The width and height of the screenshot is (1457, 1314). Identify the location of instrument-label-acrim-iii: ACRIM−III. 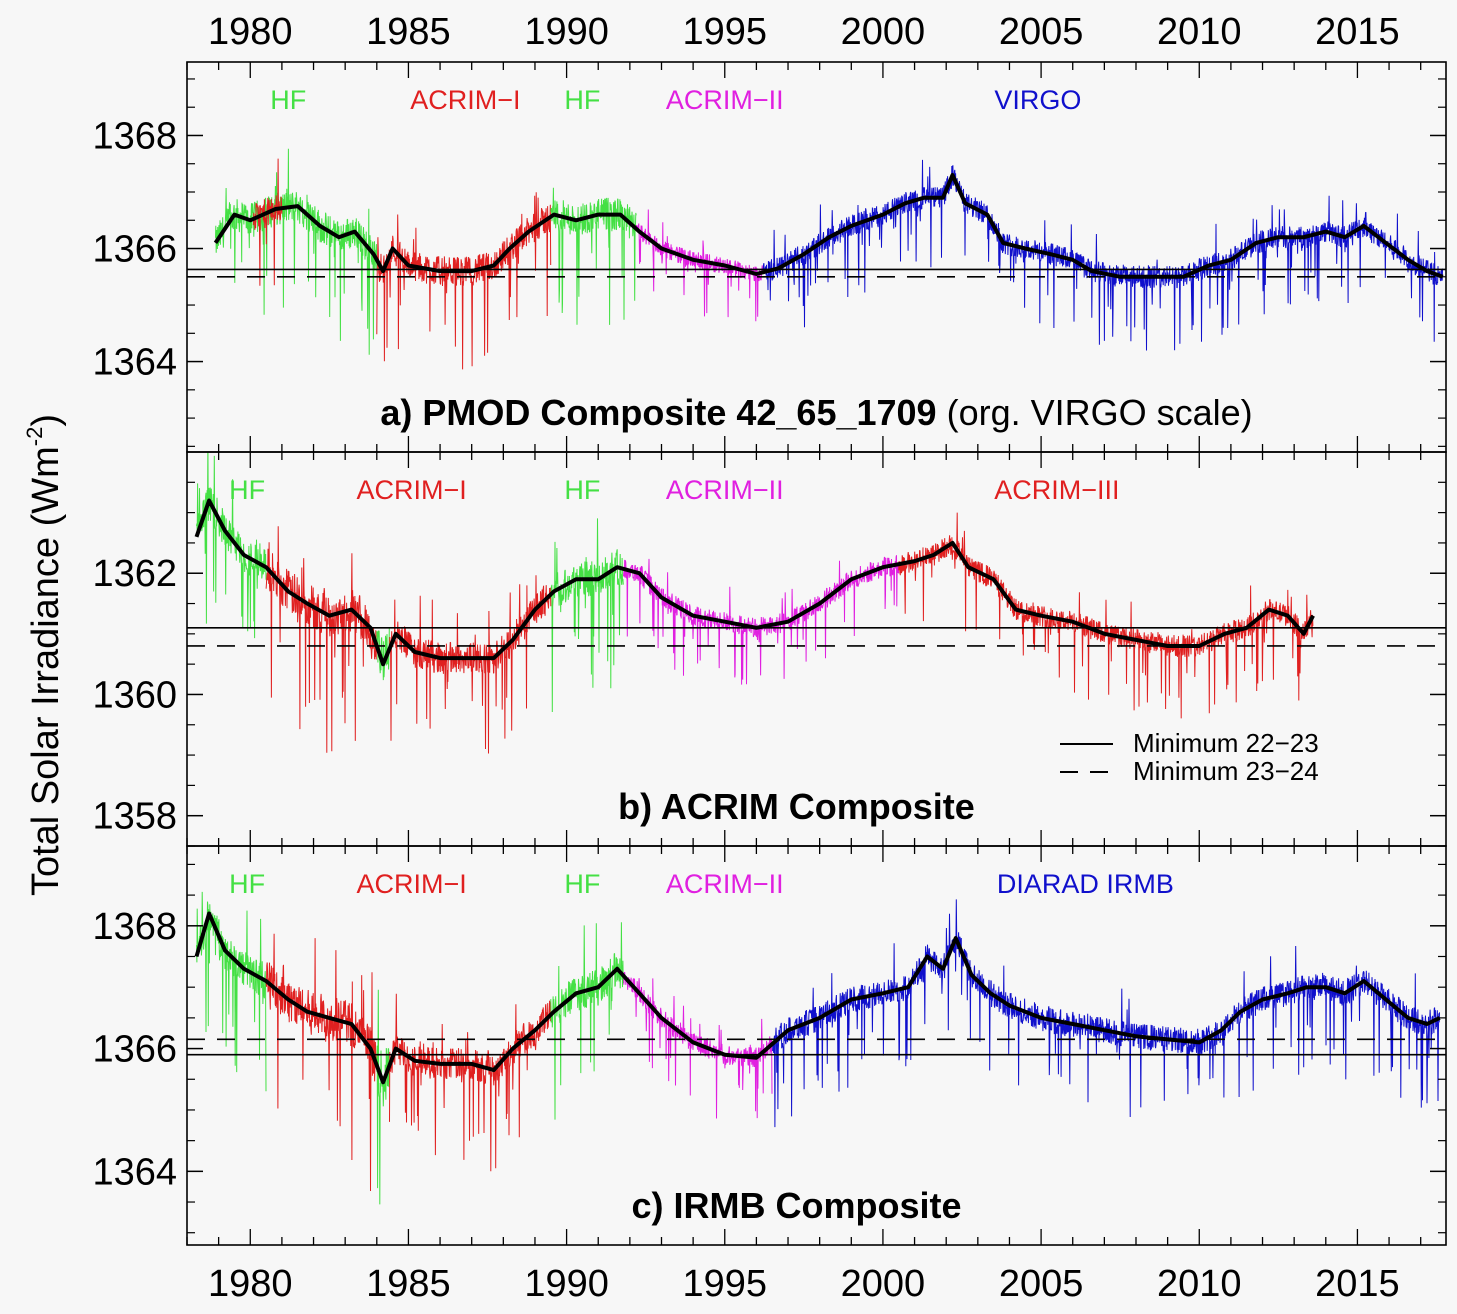
(1056, 490).